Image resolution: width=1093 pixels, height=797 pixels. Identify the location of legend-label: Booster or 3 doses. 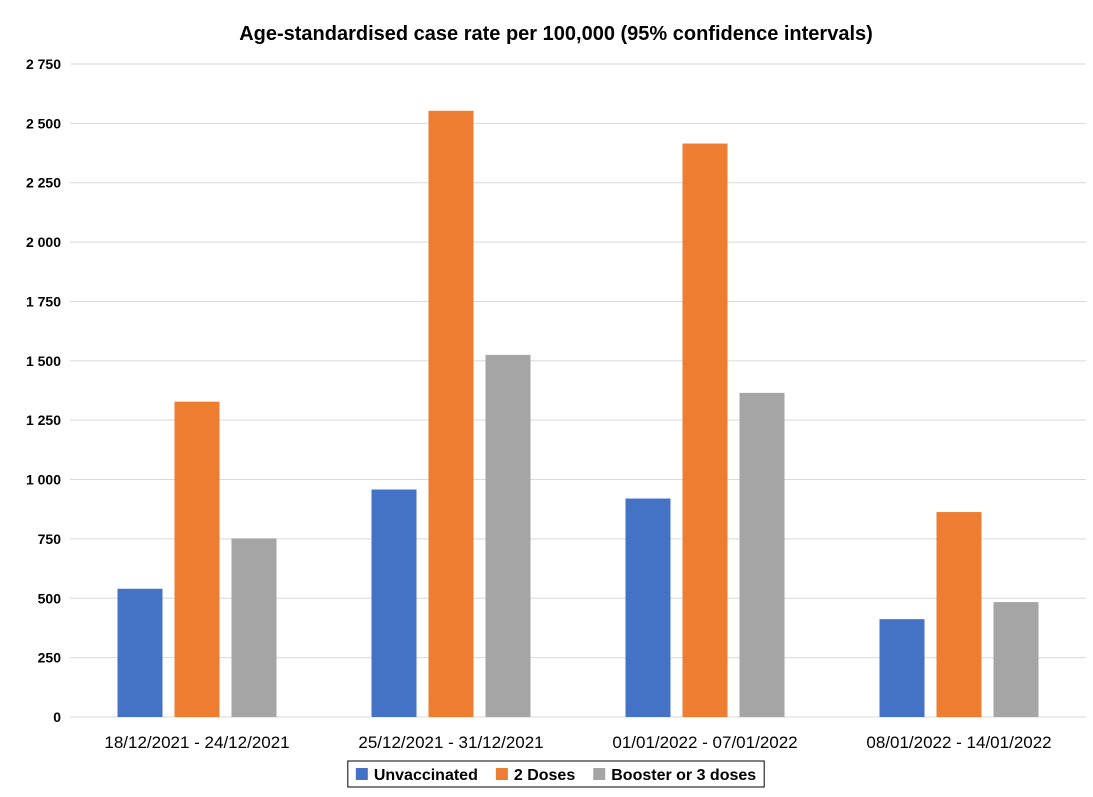
(683, 775).